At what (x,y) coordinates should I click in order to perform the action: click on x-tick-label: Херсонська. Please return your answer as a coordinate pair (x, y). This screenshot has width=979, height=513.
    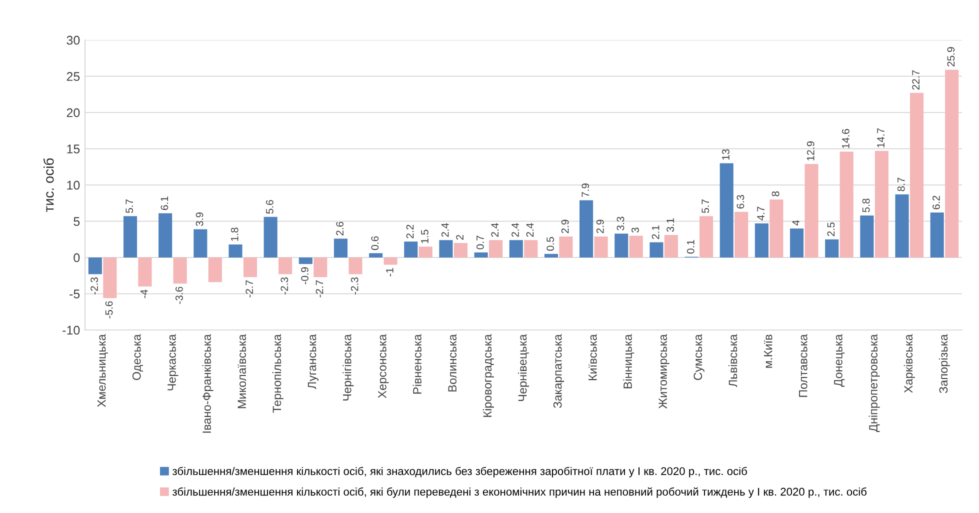
    Looking at the image, I should click on (383, 366).